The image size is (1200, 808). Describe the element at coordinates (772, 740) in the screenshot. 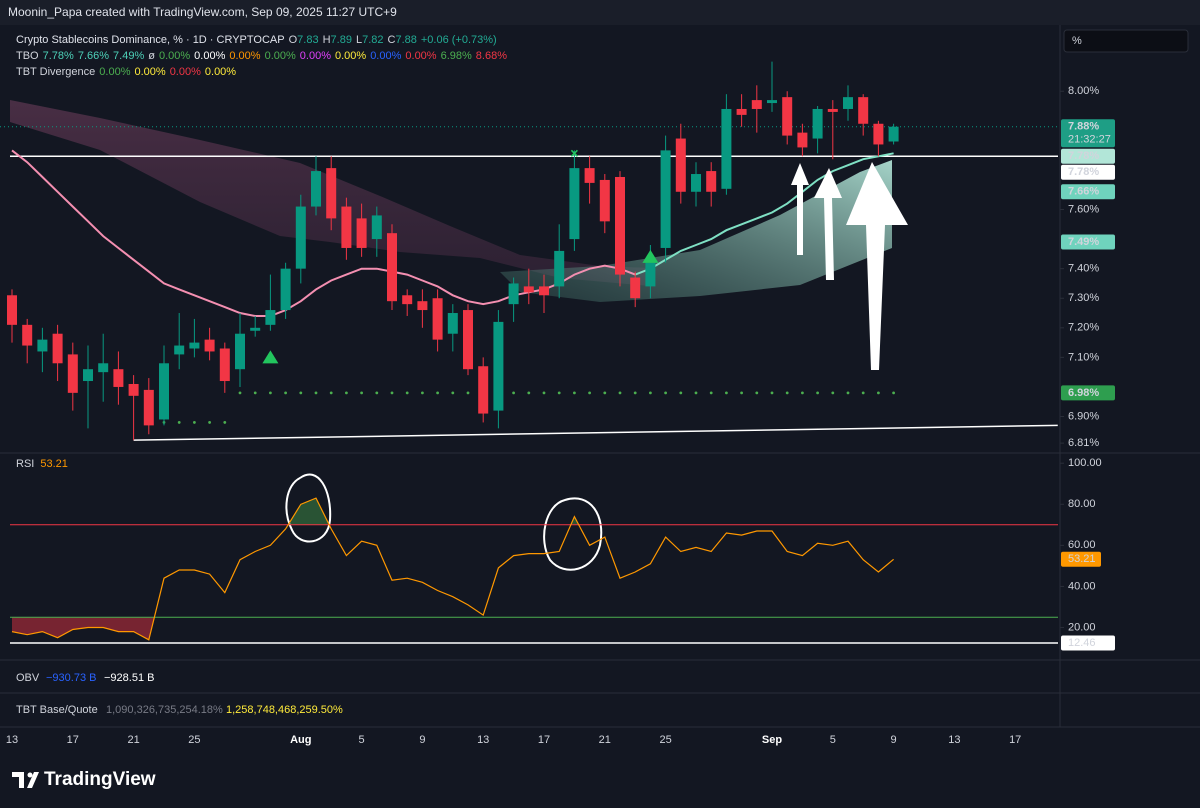

I see `x-tick-label: Sep` at that location.